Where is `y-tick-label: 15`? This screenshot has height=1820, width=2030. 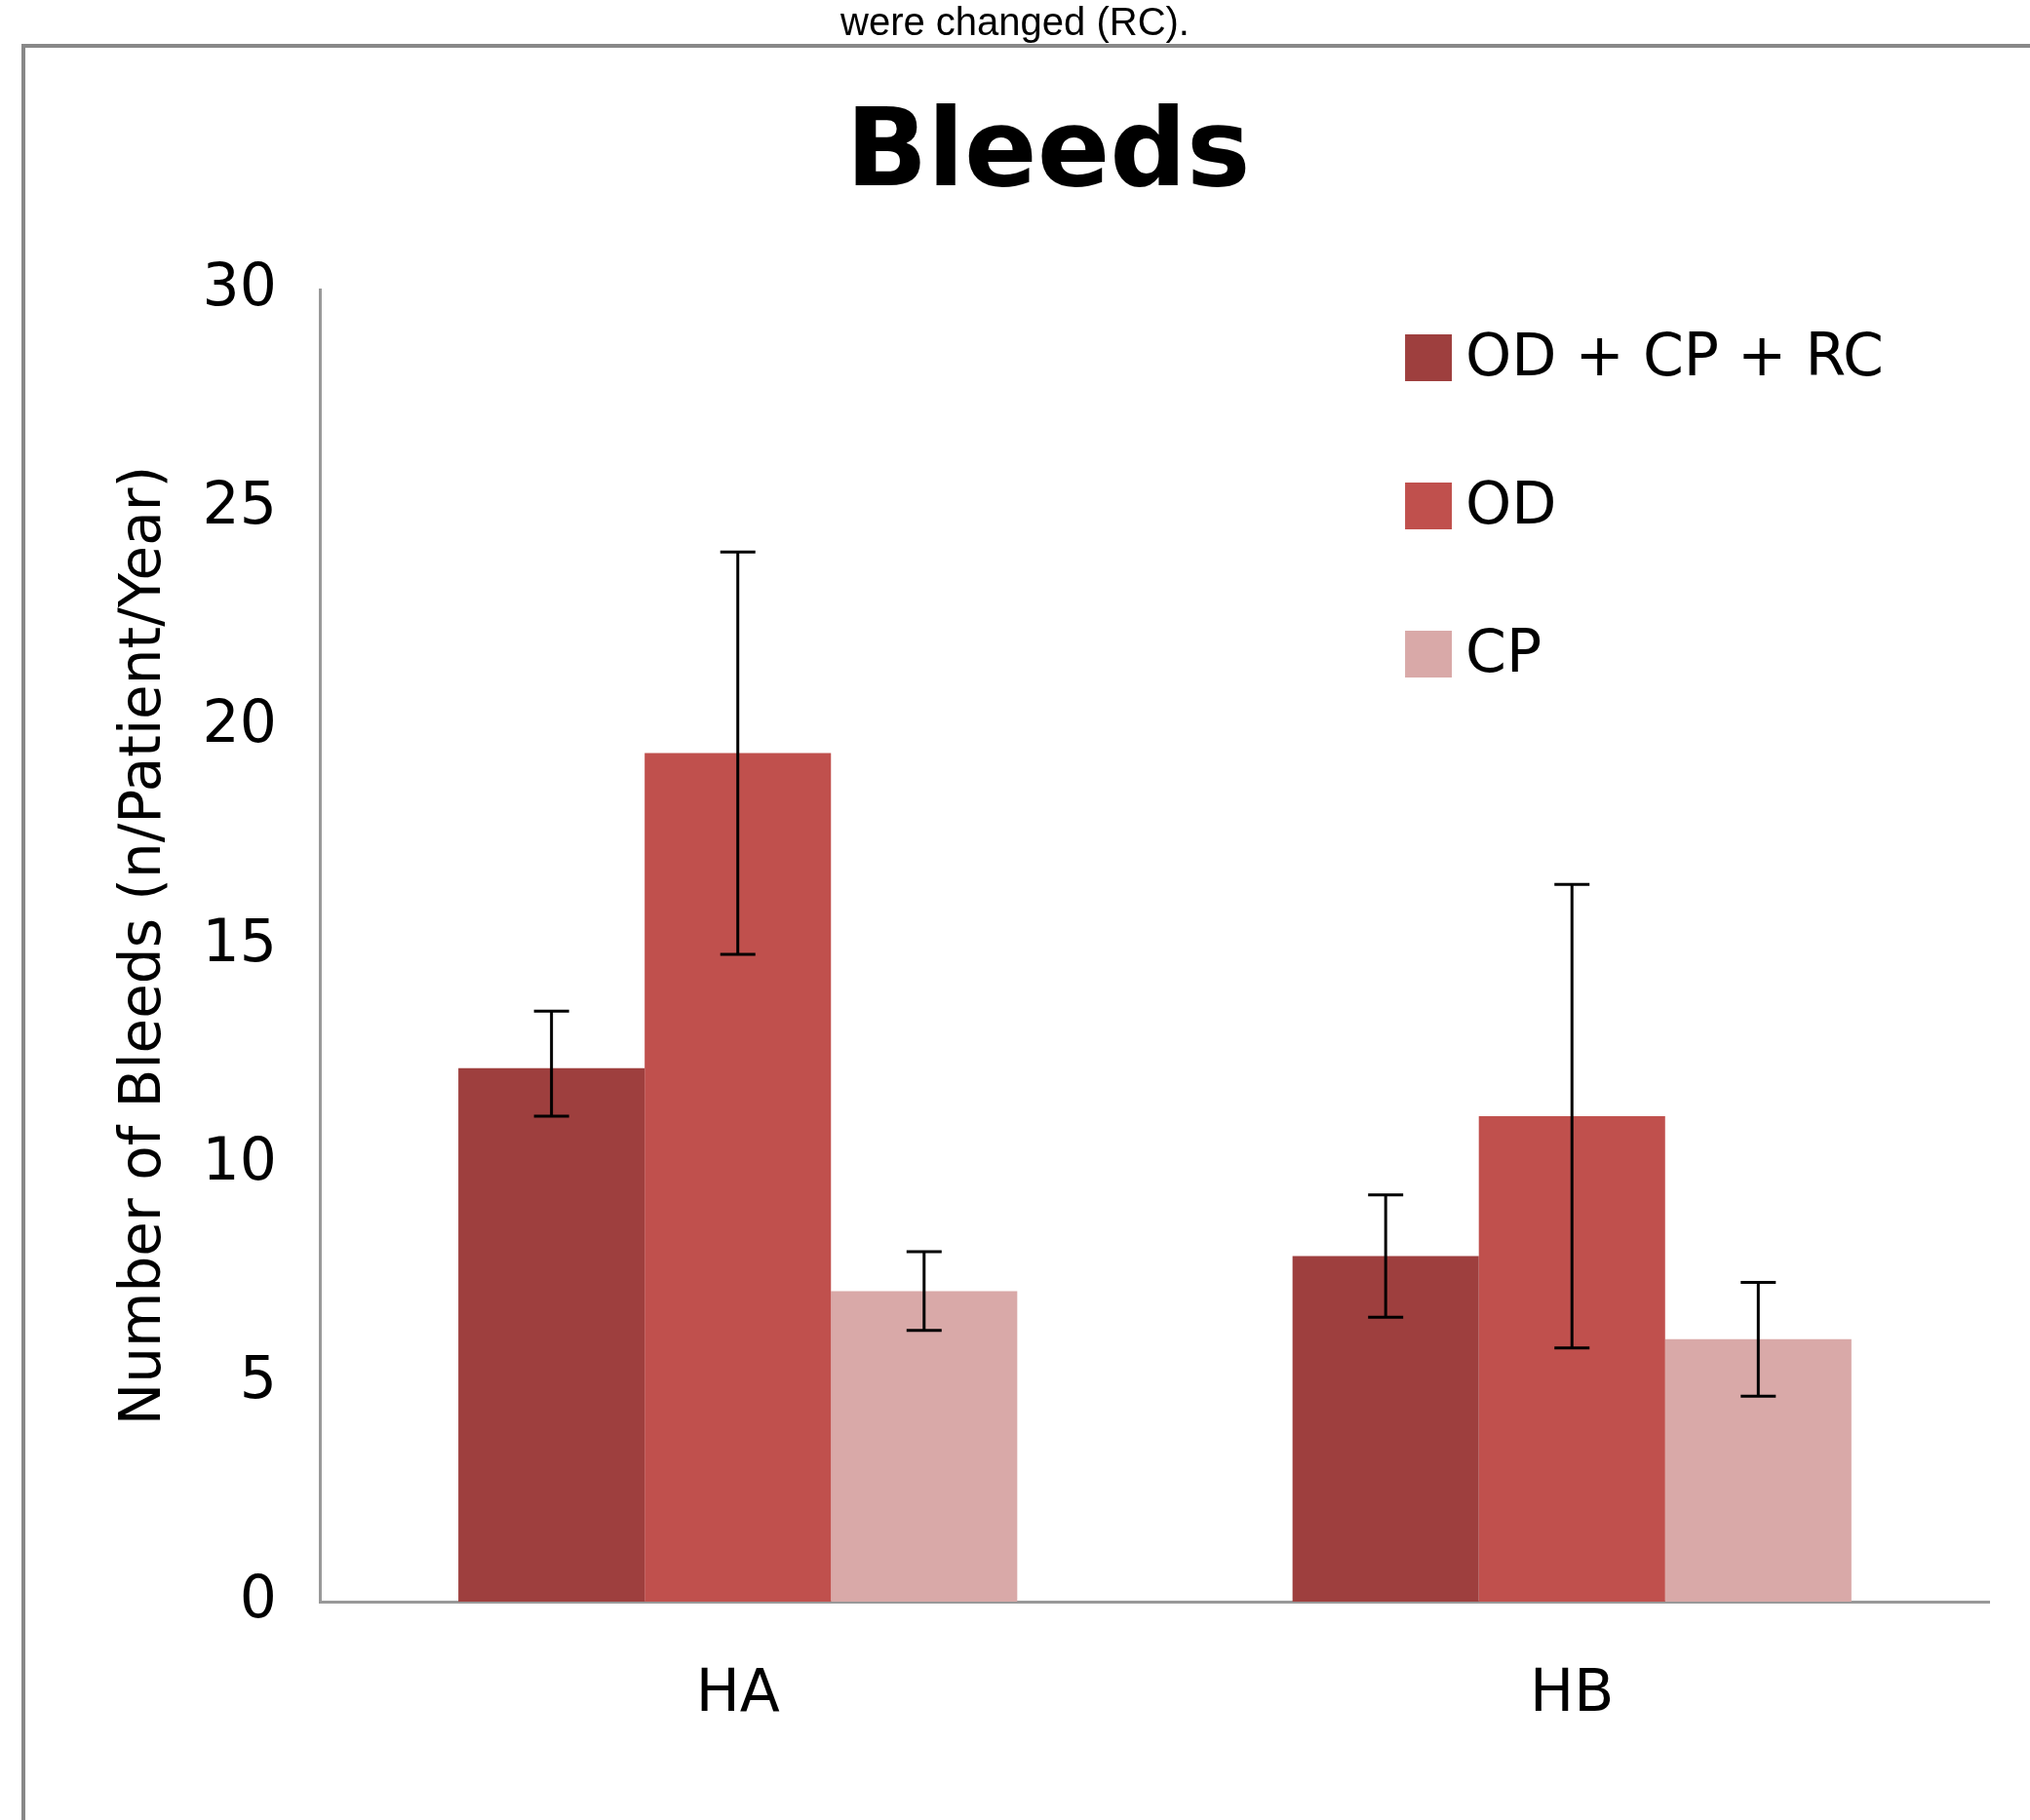 y-tick-label: 15 is located at coordinates (239, 940).